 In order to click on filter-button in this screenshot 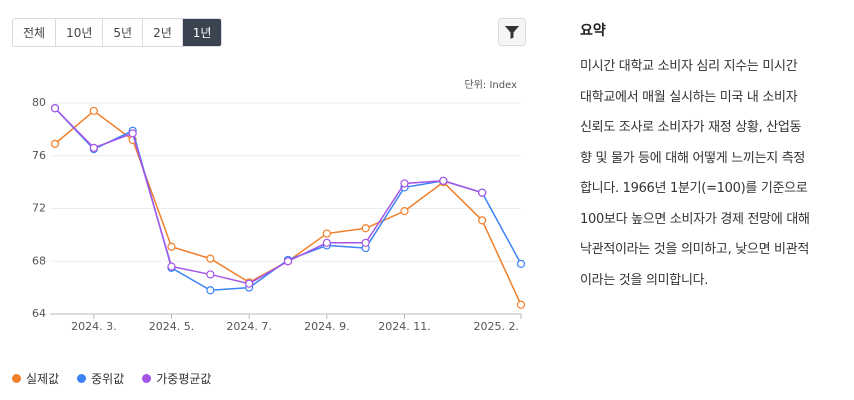, I will do `click(512, 32)`.